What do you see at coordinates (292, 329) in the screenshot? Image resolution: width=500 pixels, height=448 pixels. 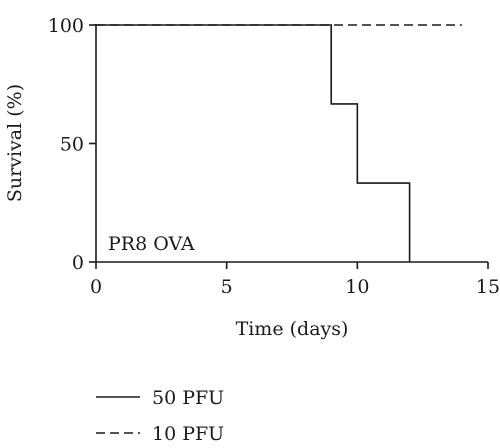 I see `x-axis-title: Time (days)` at bounding box center [292, 329].